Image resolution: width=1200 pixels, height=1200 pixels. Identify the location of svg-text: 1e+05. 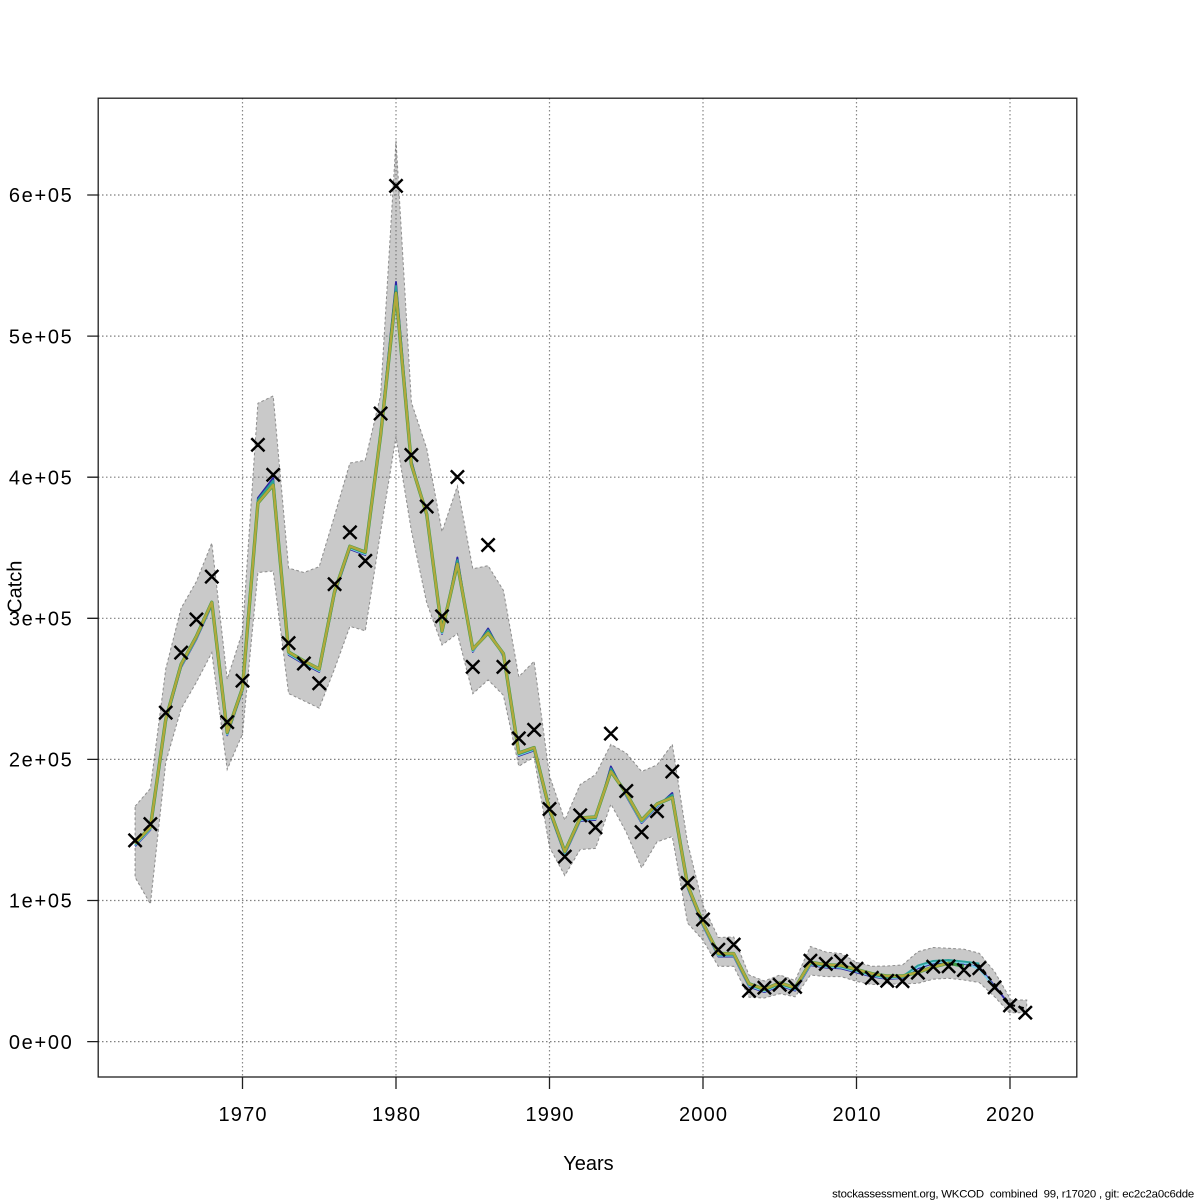
(41, 902).